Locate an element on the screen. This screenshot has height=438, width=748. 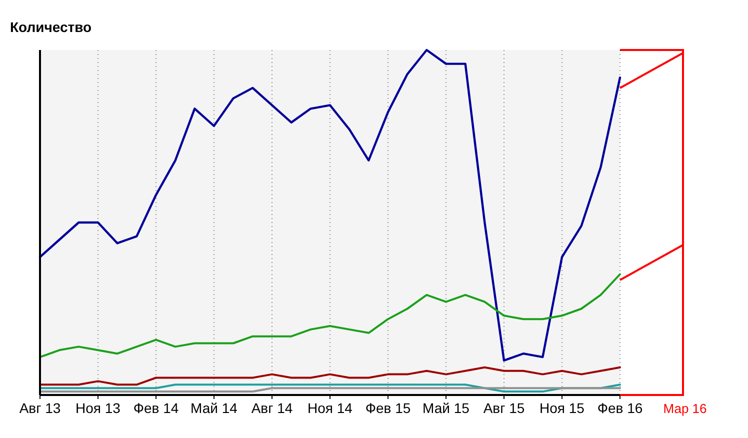
x-tick-label: Авг 13 is located at coordinates (40, 408).